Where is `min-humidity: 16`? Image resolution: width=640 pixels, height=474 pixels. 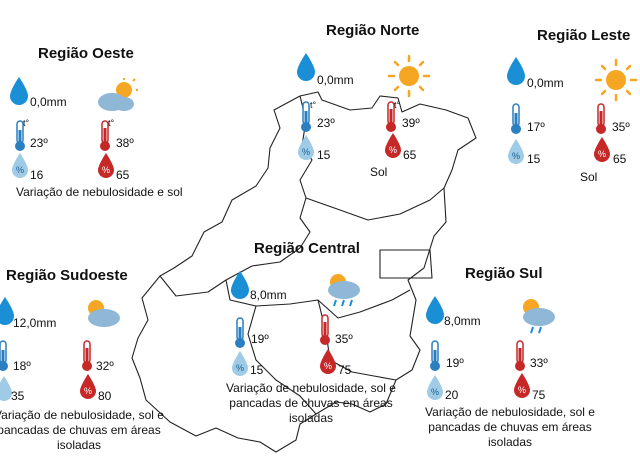 min-humidity: 16 is located at coordinates (37, 175).